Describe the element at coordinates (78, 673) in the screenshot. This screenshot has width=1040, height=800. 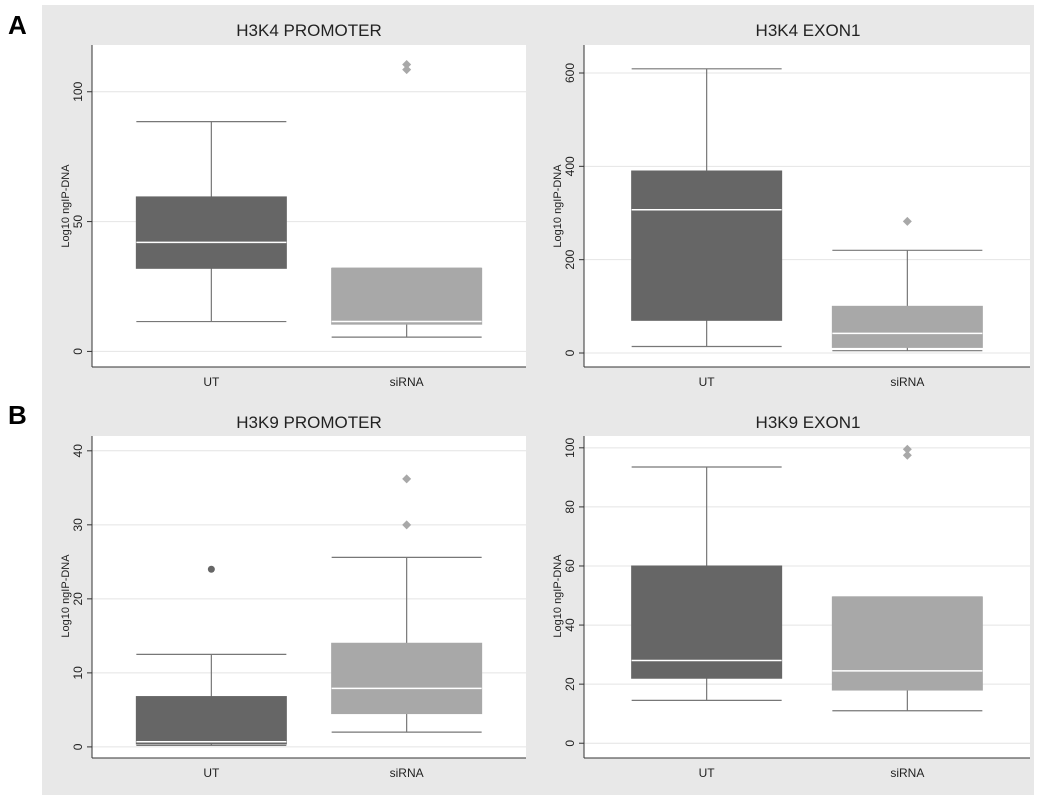
I see `y-tick-label: 10` at that location.